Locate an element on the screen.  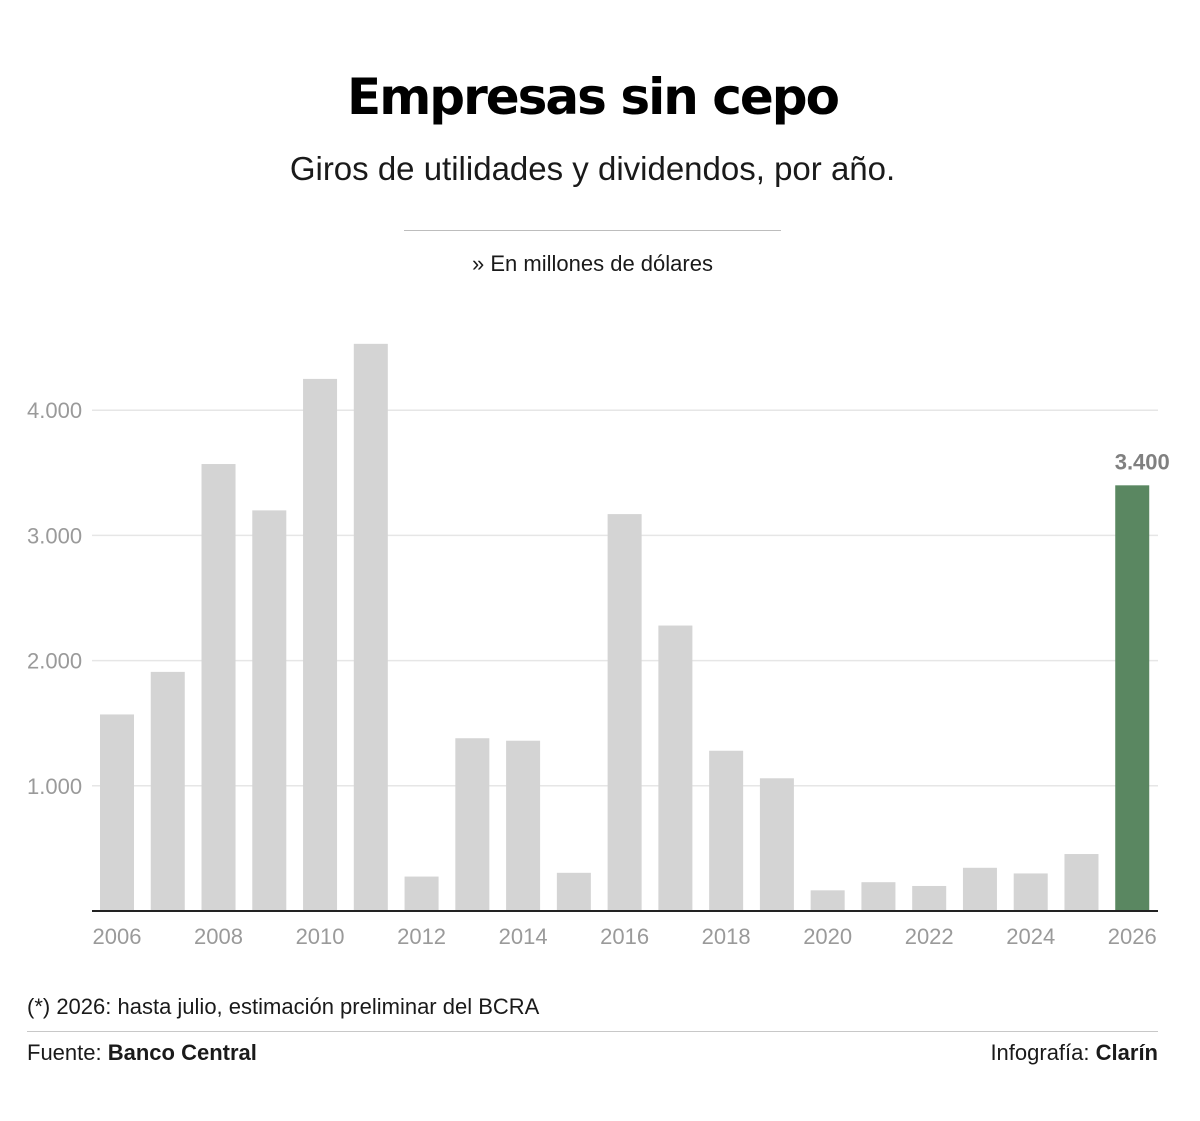
bar-2020 is located at coordinates (827, 900).